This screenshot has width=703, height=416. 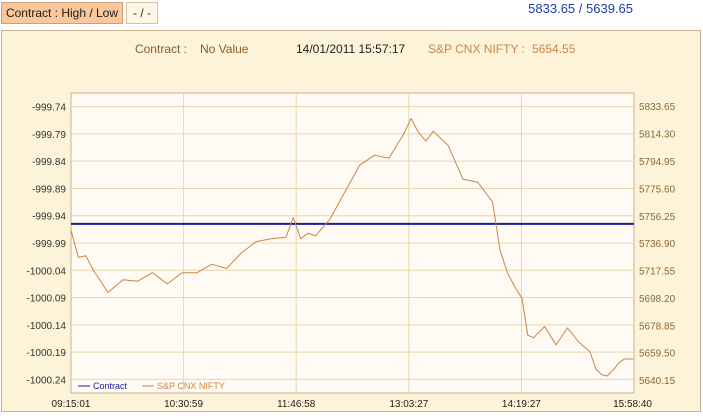 I want to click on y-left-tick-label: -999.89, so click(x=49, y=189).